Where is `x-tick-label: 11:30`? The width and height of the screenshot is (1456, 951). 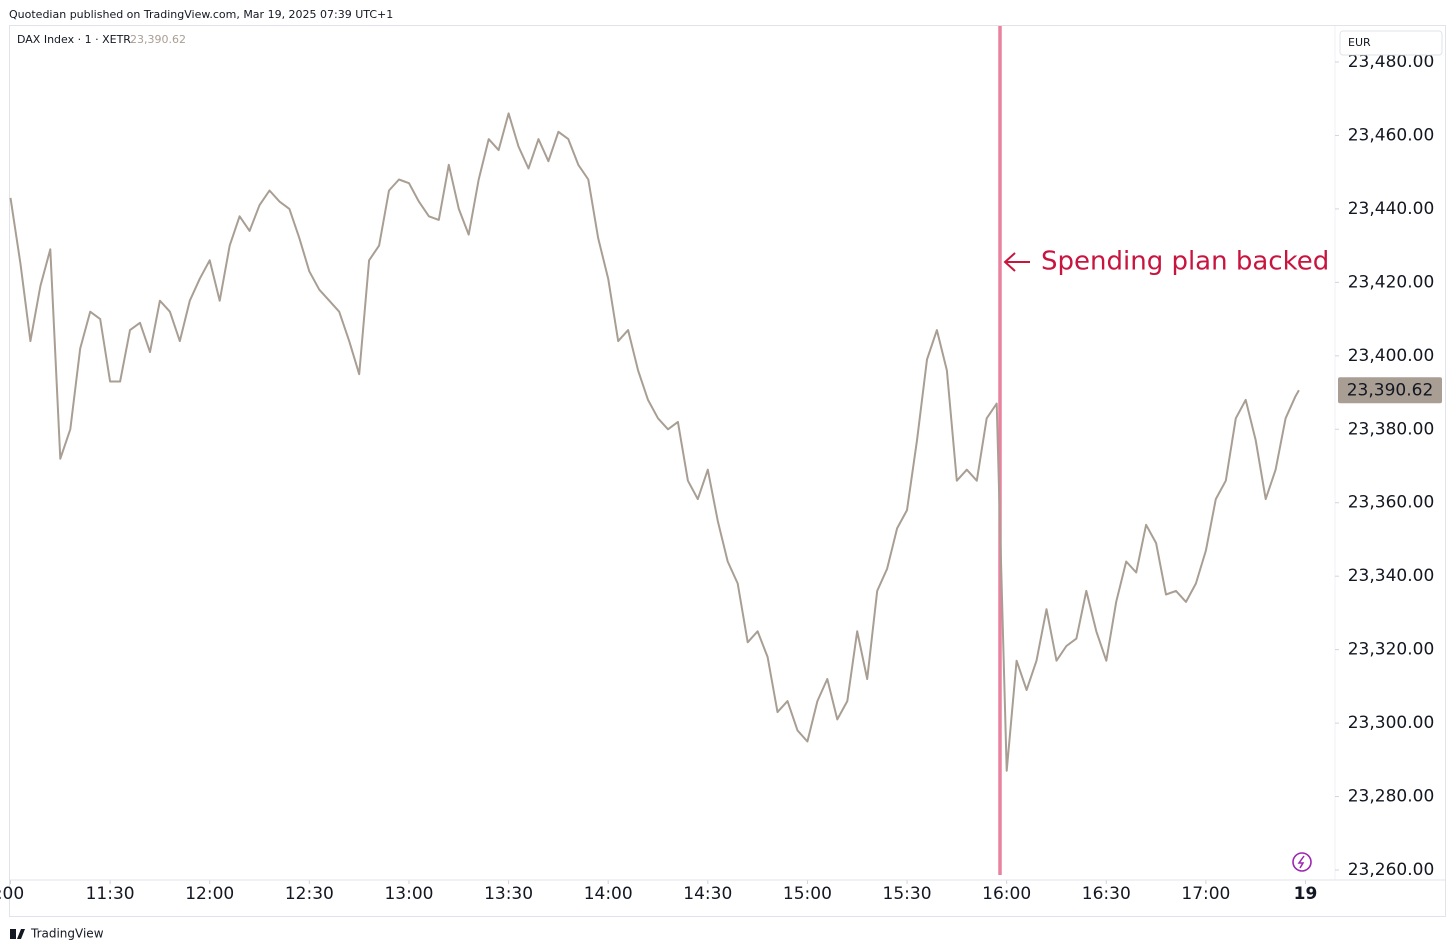 x-tick-label: 11:30 is located at coordinates (110, 894).